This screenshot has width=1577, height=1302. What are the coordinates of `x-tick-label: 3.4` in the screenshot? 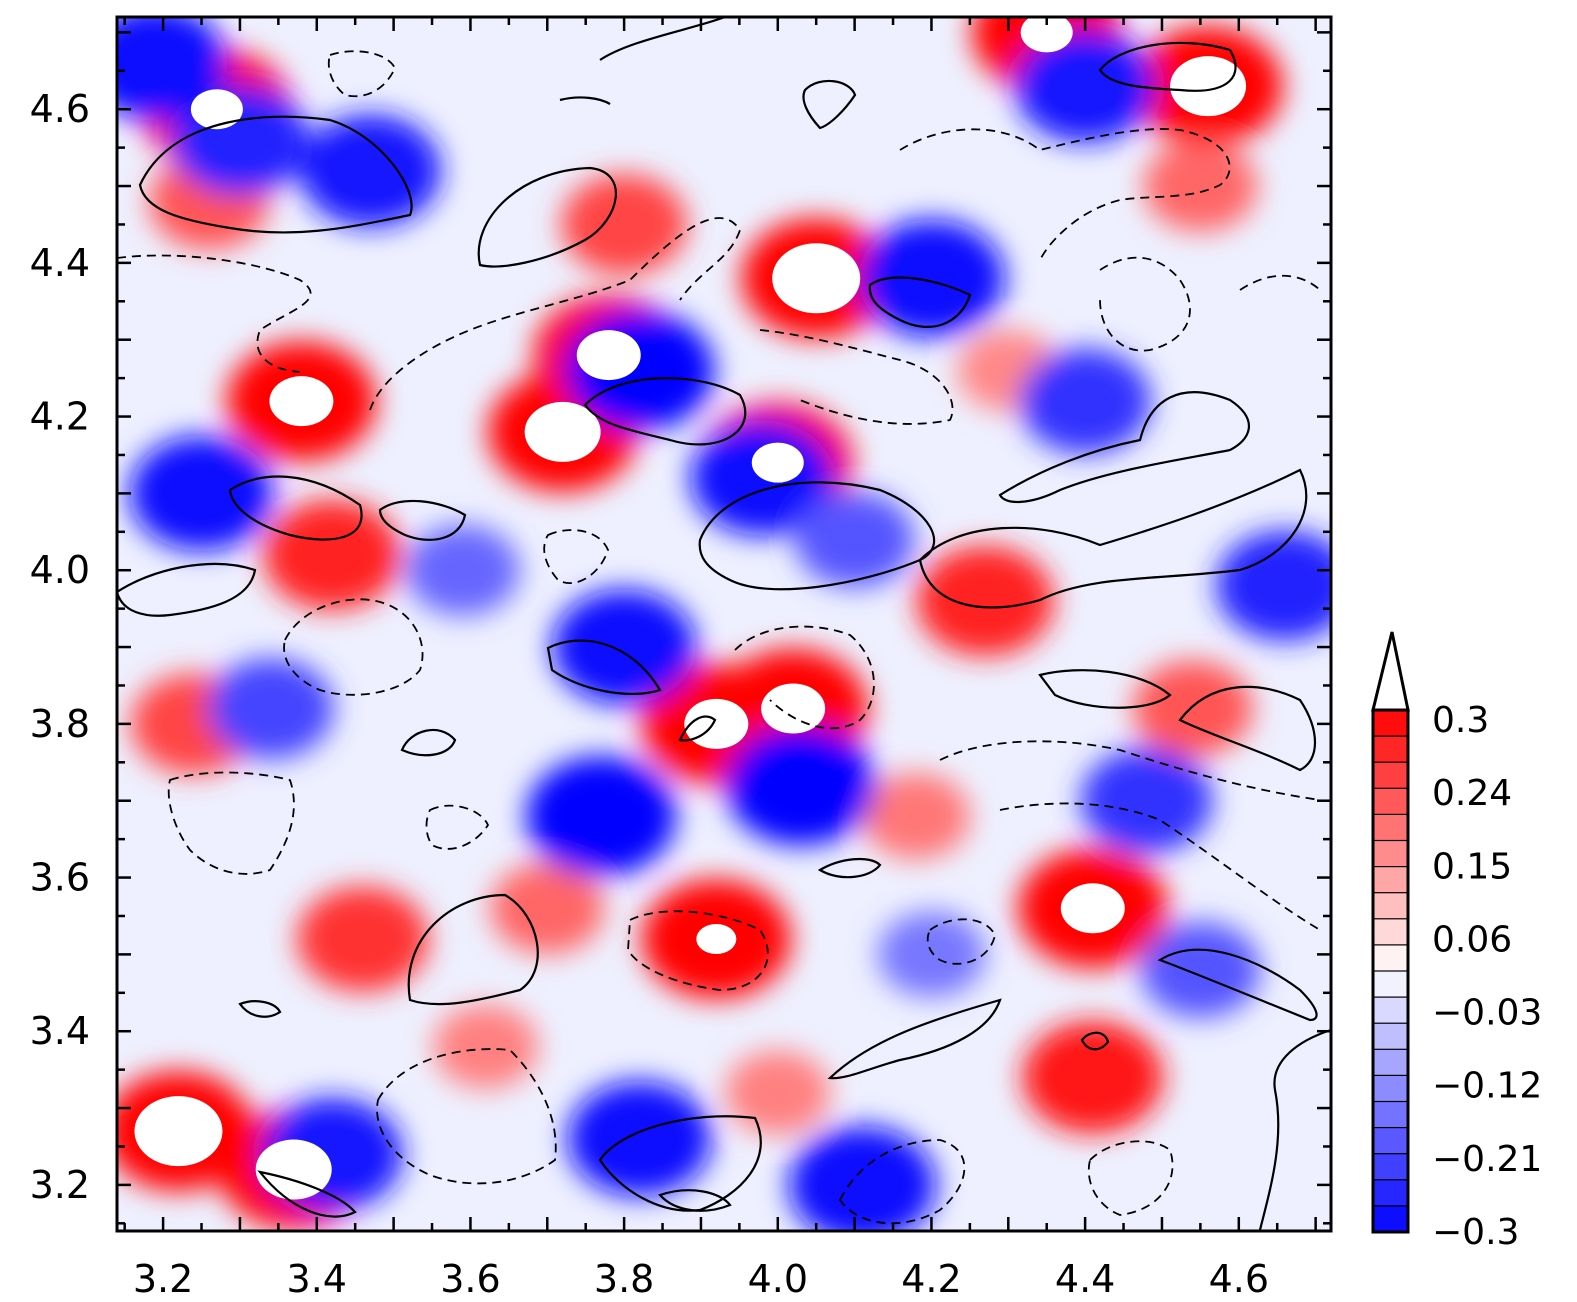 It's located at (317, 1279).